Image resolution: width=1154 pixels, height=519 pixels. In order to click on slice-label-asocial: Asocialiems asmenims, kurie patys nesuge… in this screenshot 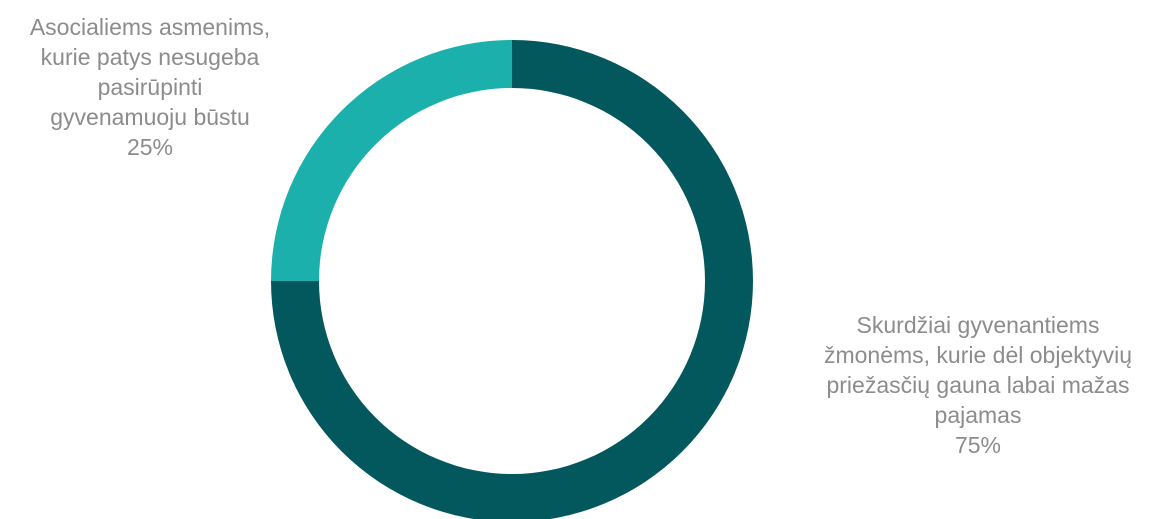, I will do `click(150, 87)`.